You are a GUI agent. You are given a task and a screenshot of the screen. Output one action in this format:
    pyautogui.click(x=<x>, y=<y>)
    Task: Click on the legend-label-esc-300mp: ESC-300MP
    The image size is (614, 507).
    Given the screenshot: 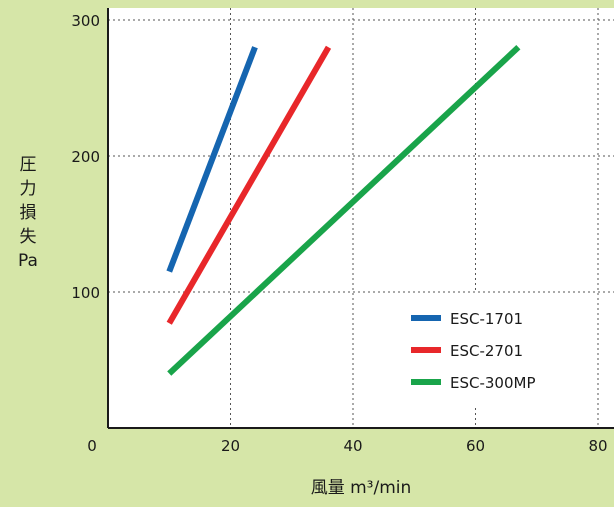 What is the action you would take?
    pyautogui.click(x=493, y=383)
    